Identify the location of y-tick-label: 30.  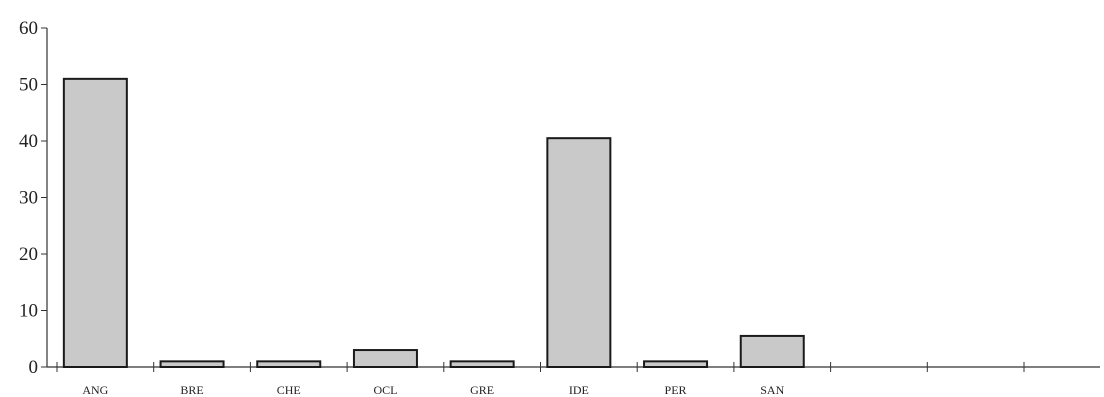
(28, 198).